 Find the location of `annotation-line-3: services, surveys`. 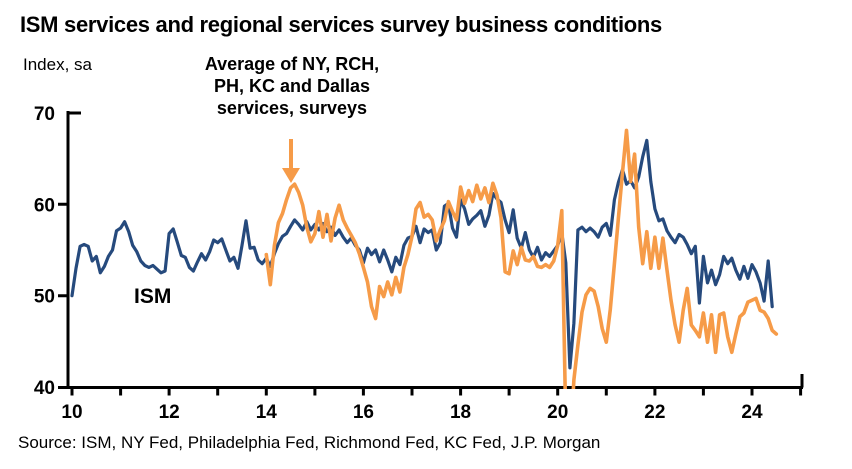

annotation-line-3: services, surveys is located at coordinates (292, 108).